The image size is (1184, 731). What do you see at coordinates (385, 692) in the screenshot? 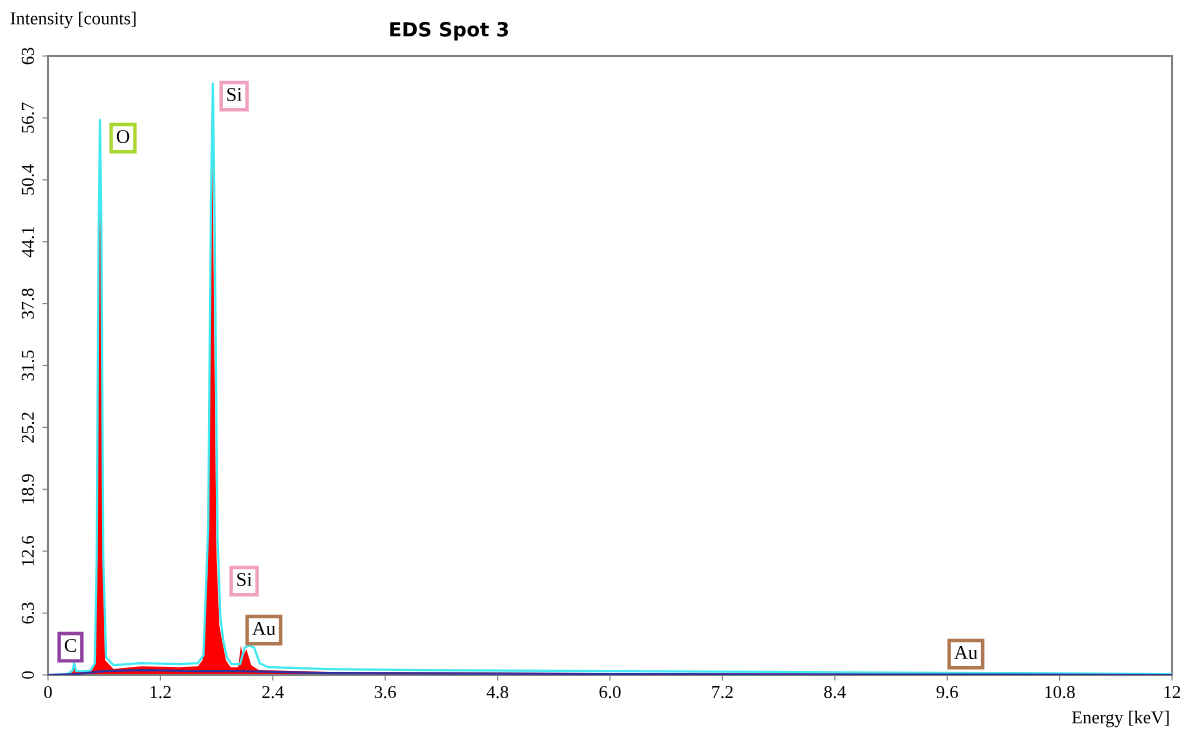
I see `x-tick-label: 3.6` at bounding box center [385, 692].